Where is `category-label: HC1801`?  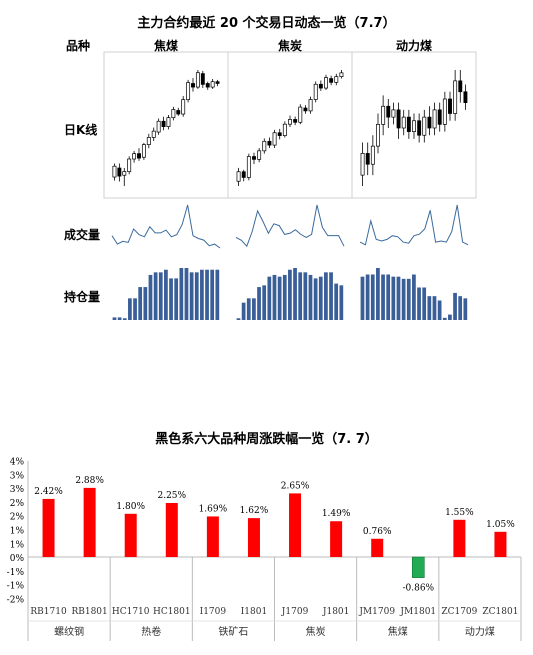
category-label: HC1801 is located at coordinates (172, 612).